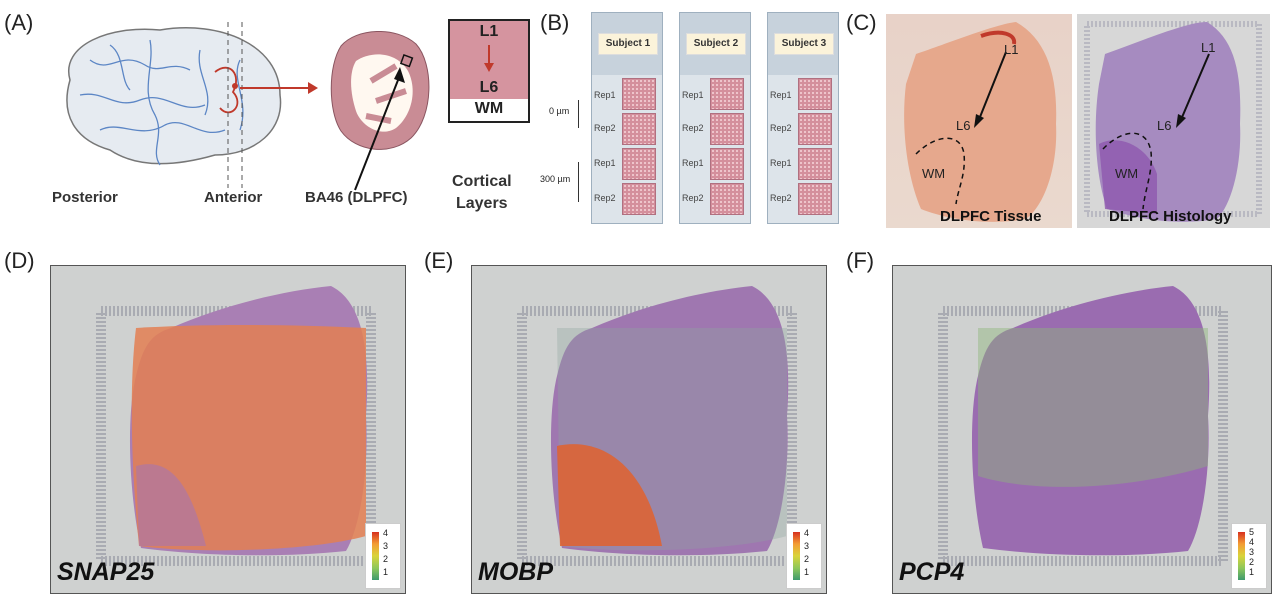 Image resolution: width=1280 pixels, height=605 pixels. What do you see at coordinates (1208, 47) in the screenshot?
I see `histology-l1-label: L1` at bounding box center [1208, 47].